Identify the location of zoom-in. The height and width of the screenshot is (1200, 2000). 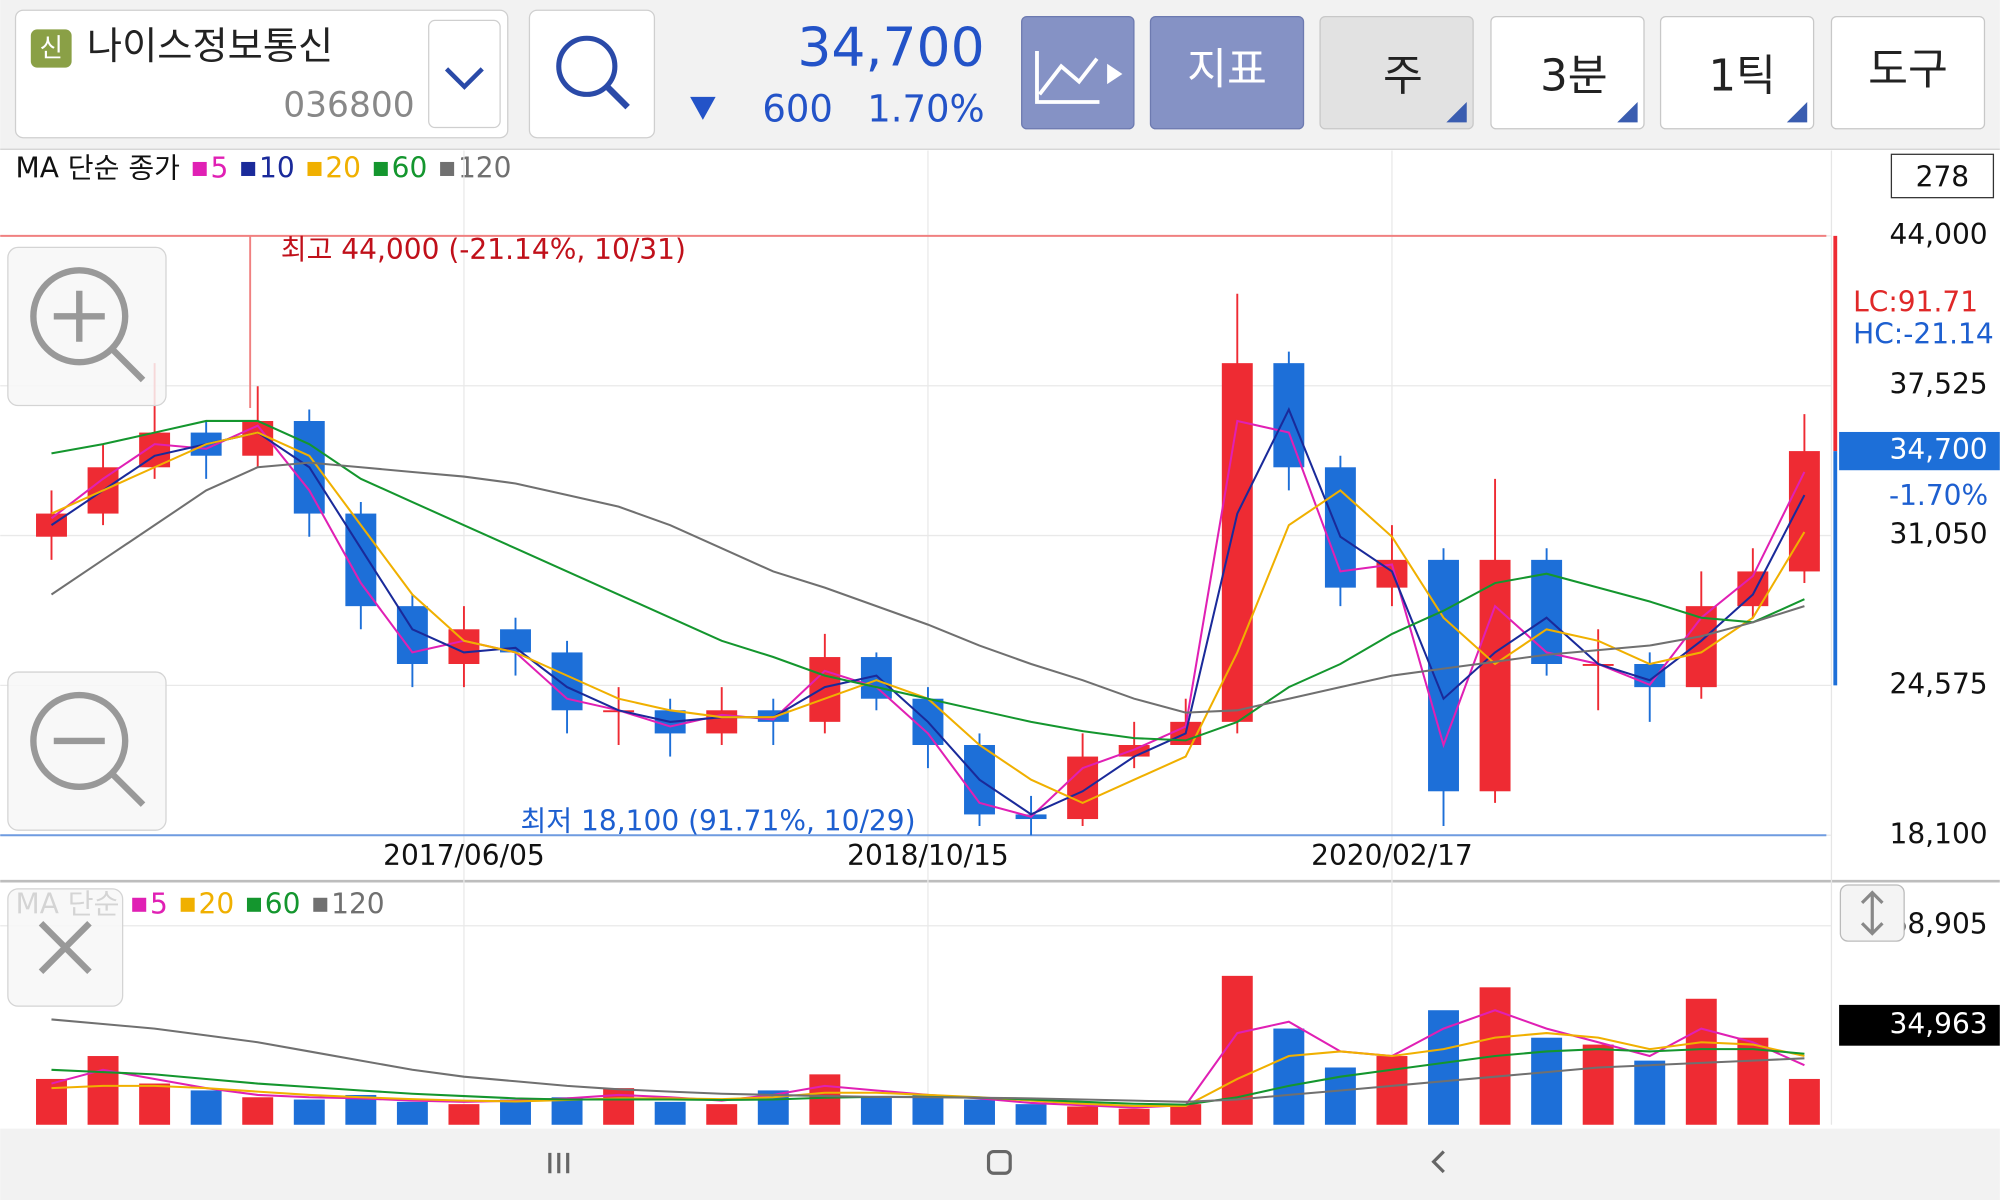
(87, 326).